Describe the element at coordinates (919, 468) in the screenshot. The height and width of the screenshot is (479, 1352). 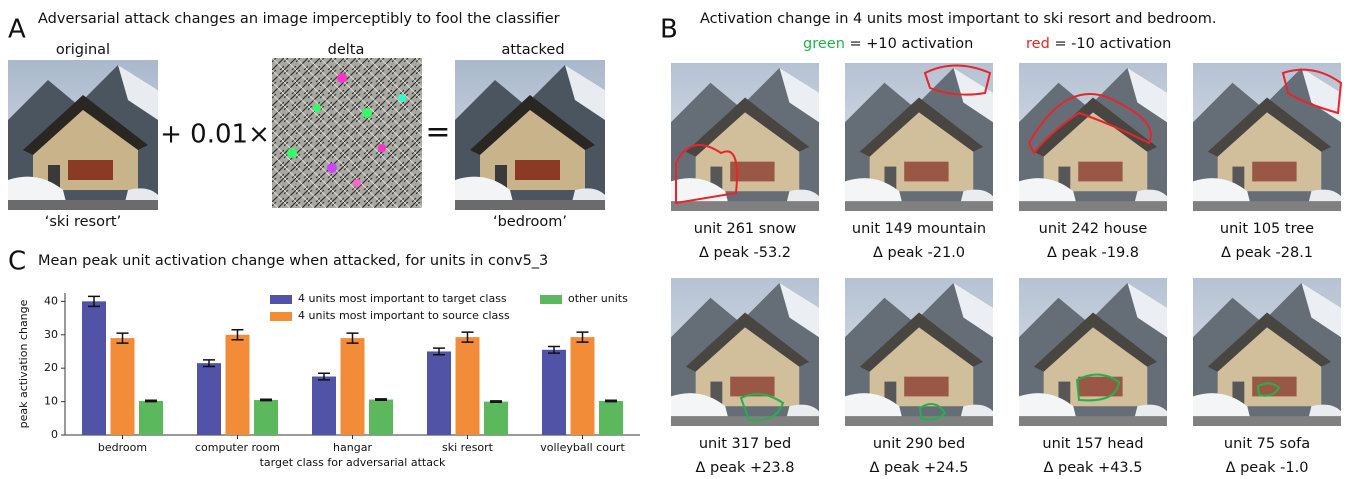
I see `unit-change: Δ peak +24.5` at that location.